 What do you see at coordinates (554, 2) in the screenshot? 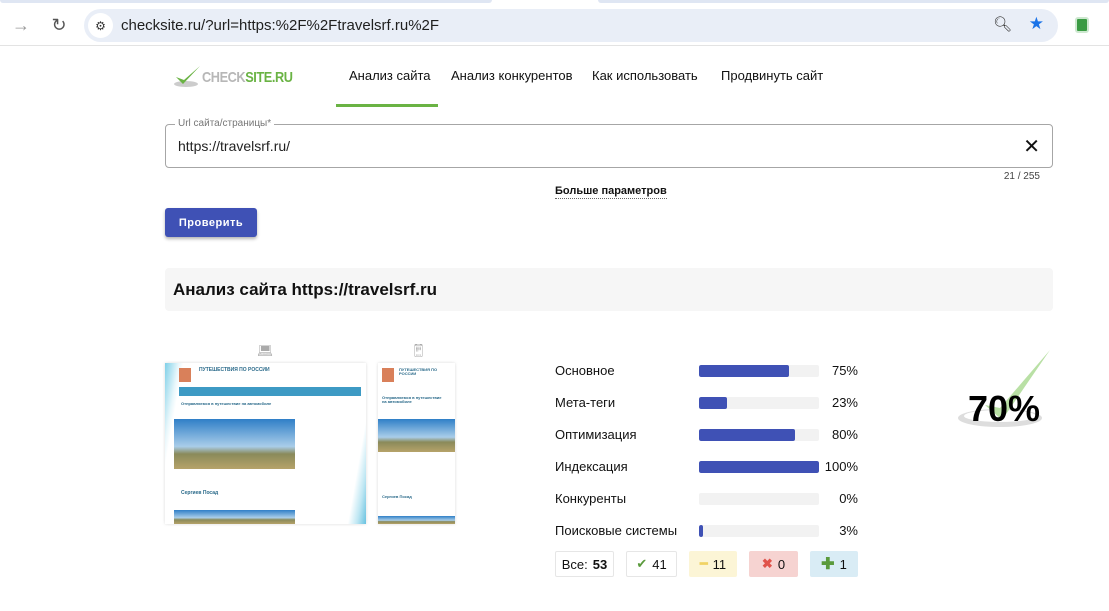
I see `tab-strip` at bounding box center [554, 2].